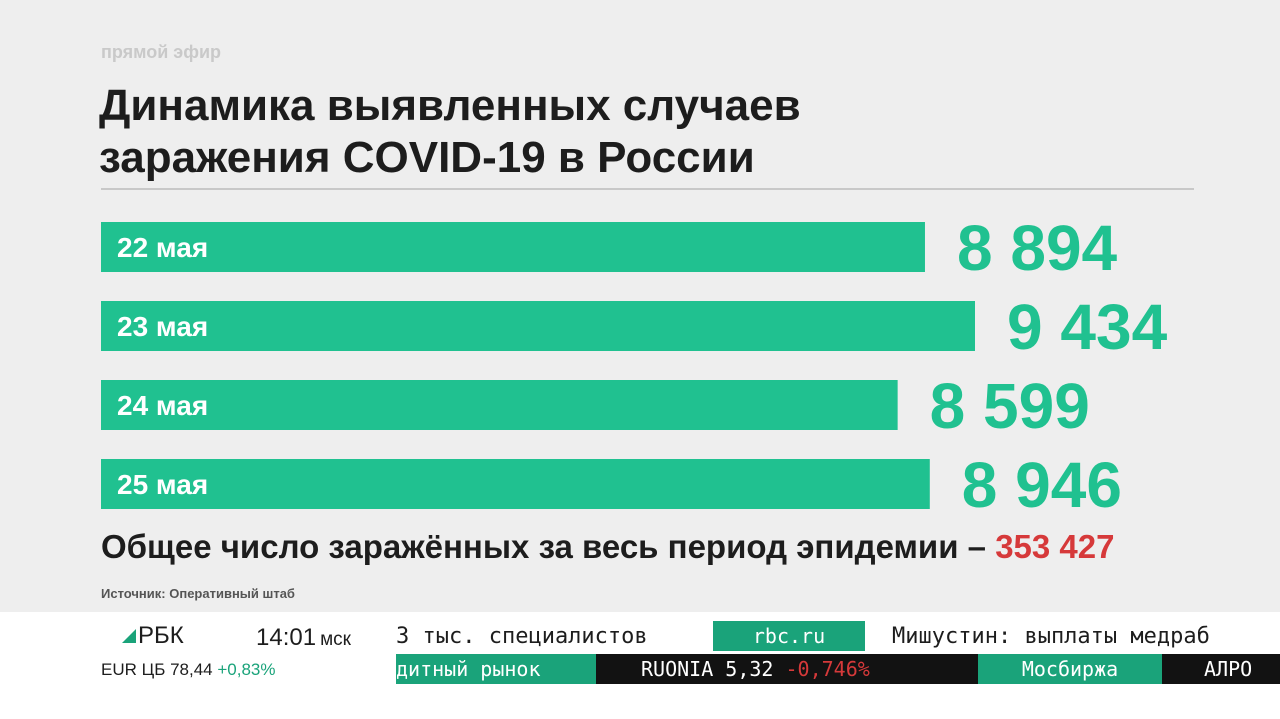 Image resolution: width=1280 pixels, height=719 pixels. Describe the element at coordinates (162, 484) in the screenshot. I see `bar-category-label: 25 мая` at that location.